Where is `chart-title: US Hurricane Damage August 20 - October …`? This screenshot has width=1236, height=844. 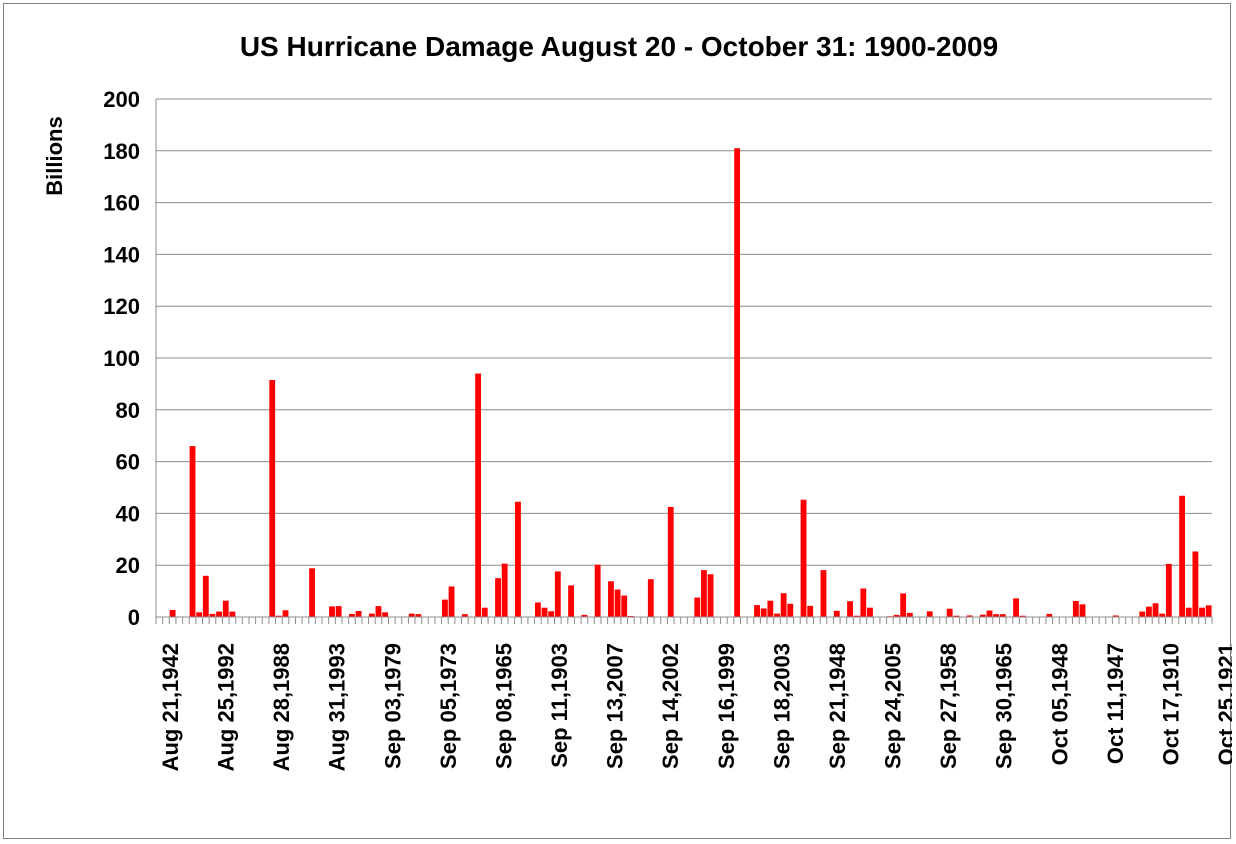 chart-title: US Hurricane Damage August 20 - October … is located at coordinates (619, 46).